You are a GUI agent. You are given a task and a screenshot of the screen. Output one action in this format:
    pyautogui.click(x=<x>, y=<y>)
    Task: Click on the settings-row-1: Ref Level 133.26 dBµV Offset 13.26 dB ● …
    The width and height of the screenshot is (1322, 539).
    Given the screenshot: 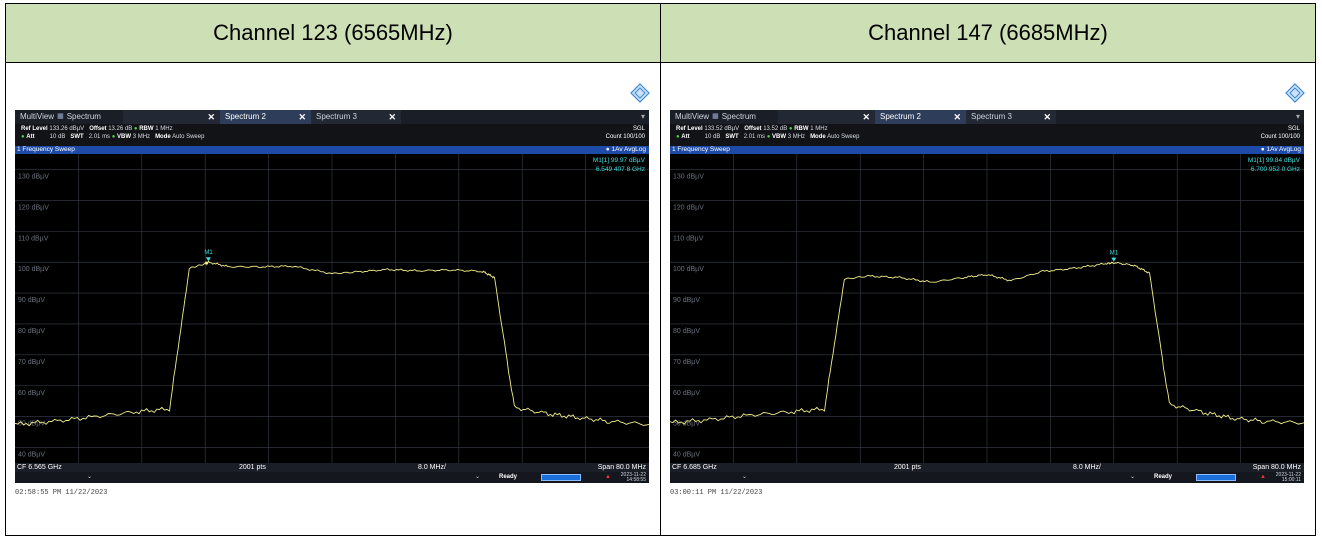 What is the action you would take?
    pyautogui.click(x=97, y=129)
    